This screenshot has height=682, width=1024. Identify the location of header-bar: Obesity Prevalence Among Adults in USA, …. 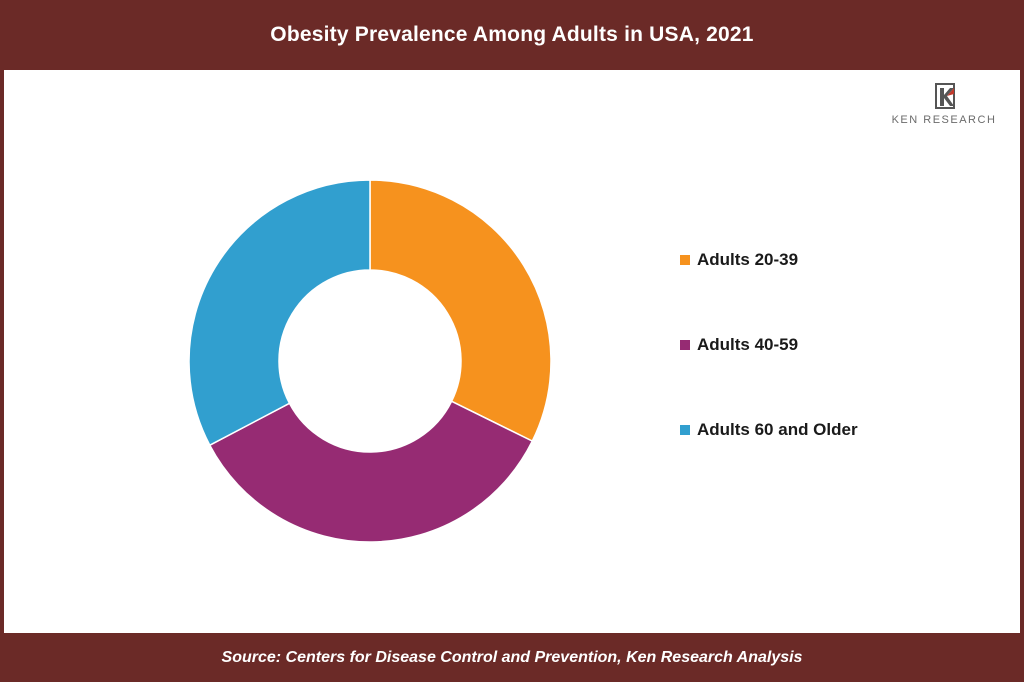
(512, 35).